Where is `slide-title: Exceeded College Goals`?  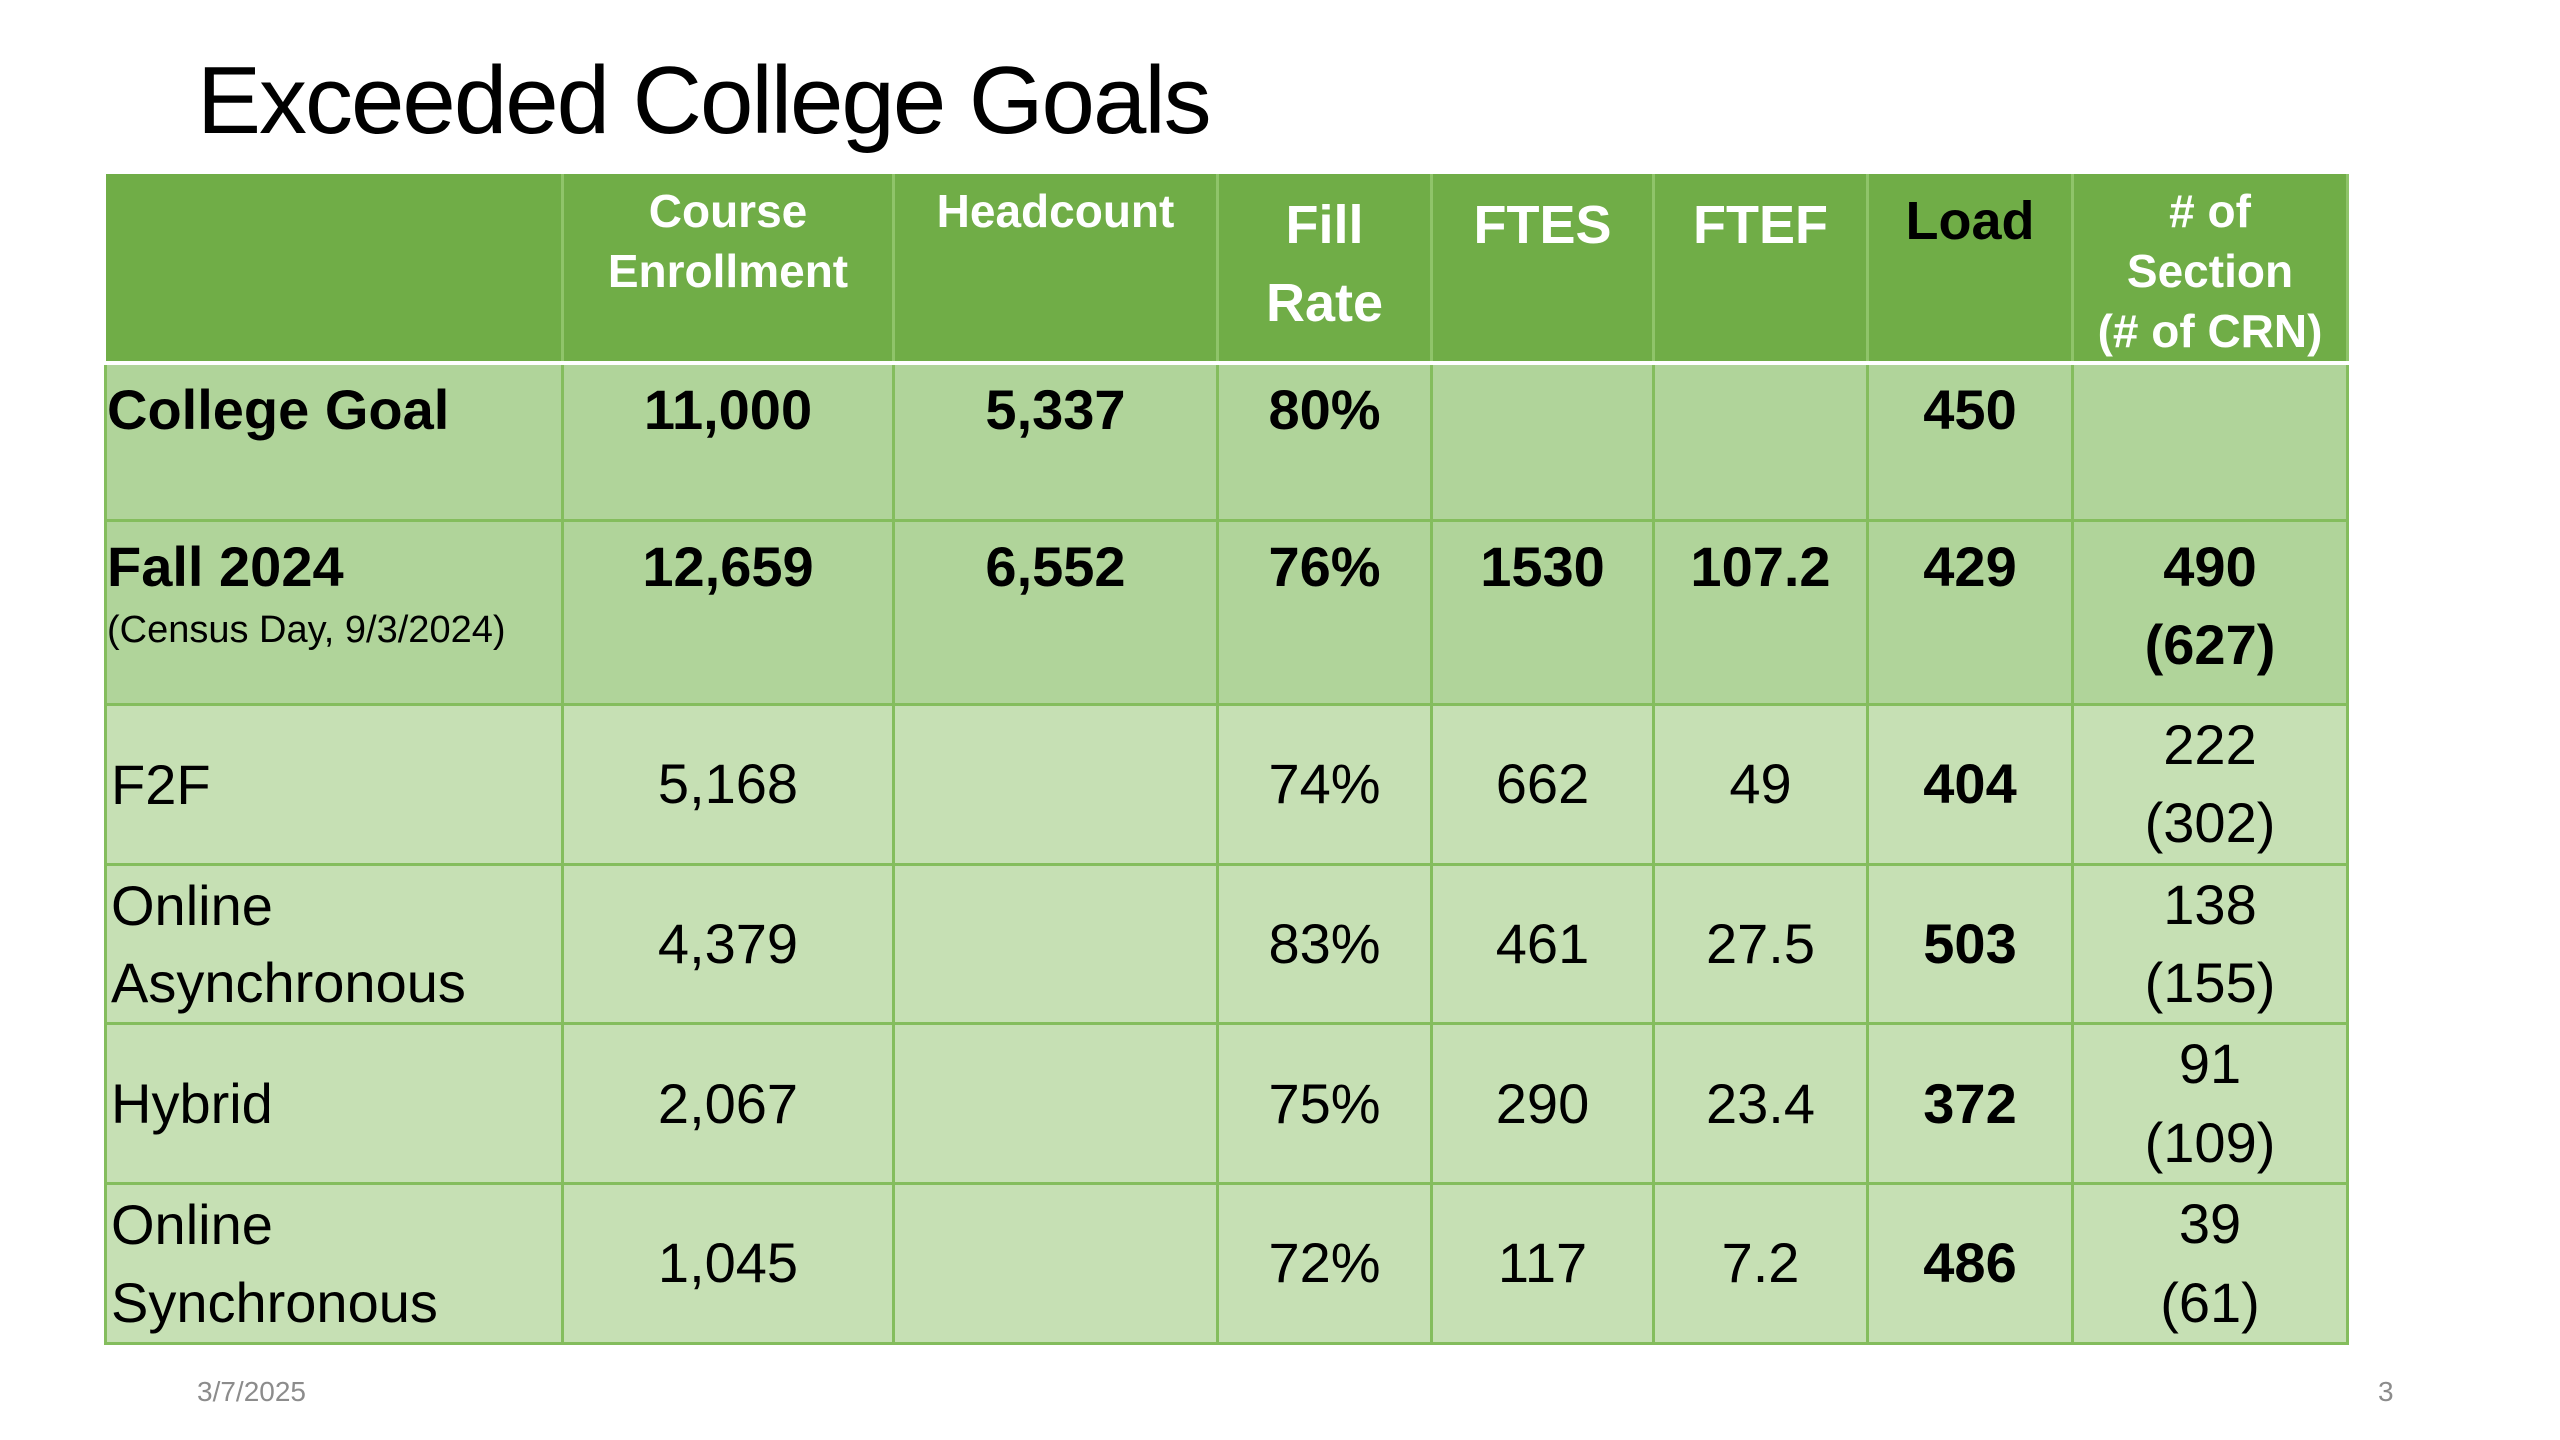
slide-title: Exceeded College Goals is located at coordinates (704, 100).